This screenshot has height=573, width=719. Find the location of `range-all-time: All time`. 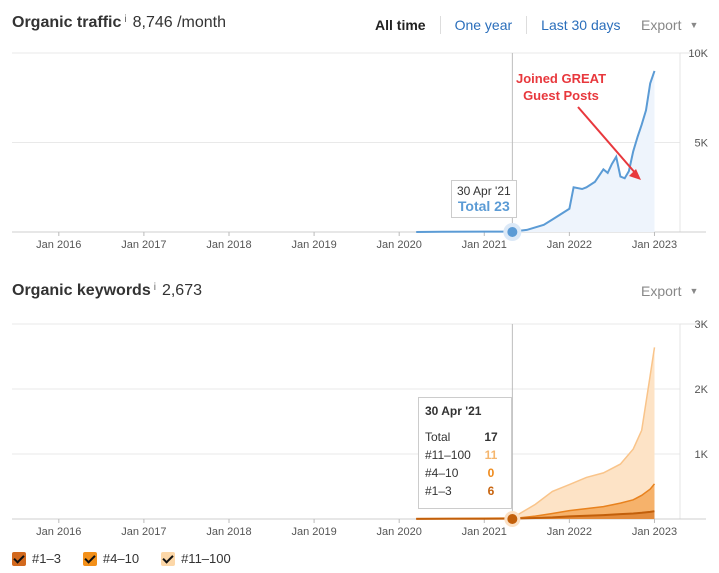

range-all-time: All time is located at coordinates (400, 25).